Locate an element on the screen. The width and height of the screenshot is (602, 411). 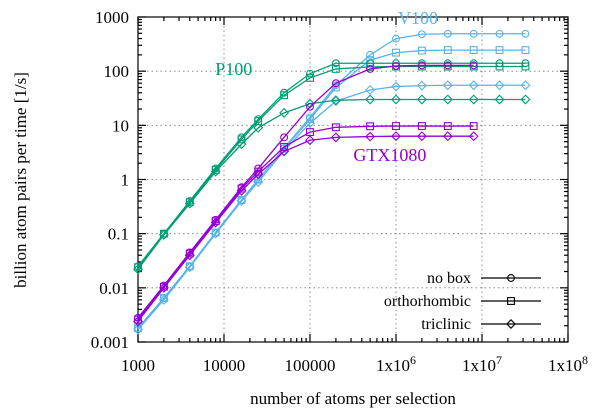
y-tick-label: 0.01 is located at coordinates (114, 288).